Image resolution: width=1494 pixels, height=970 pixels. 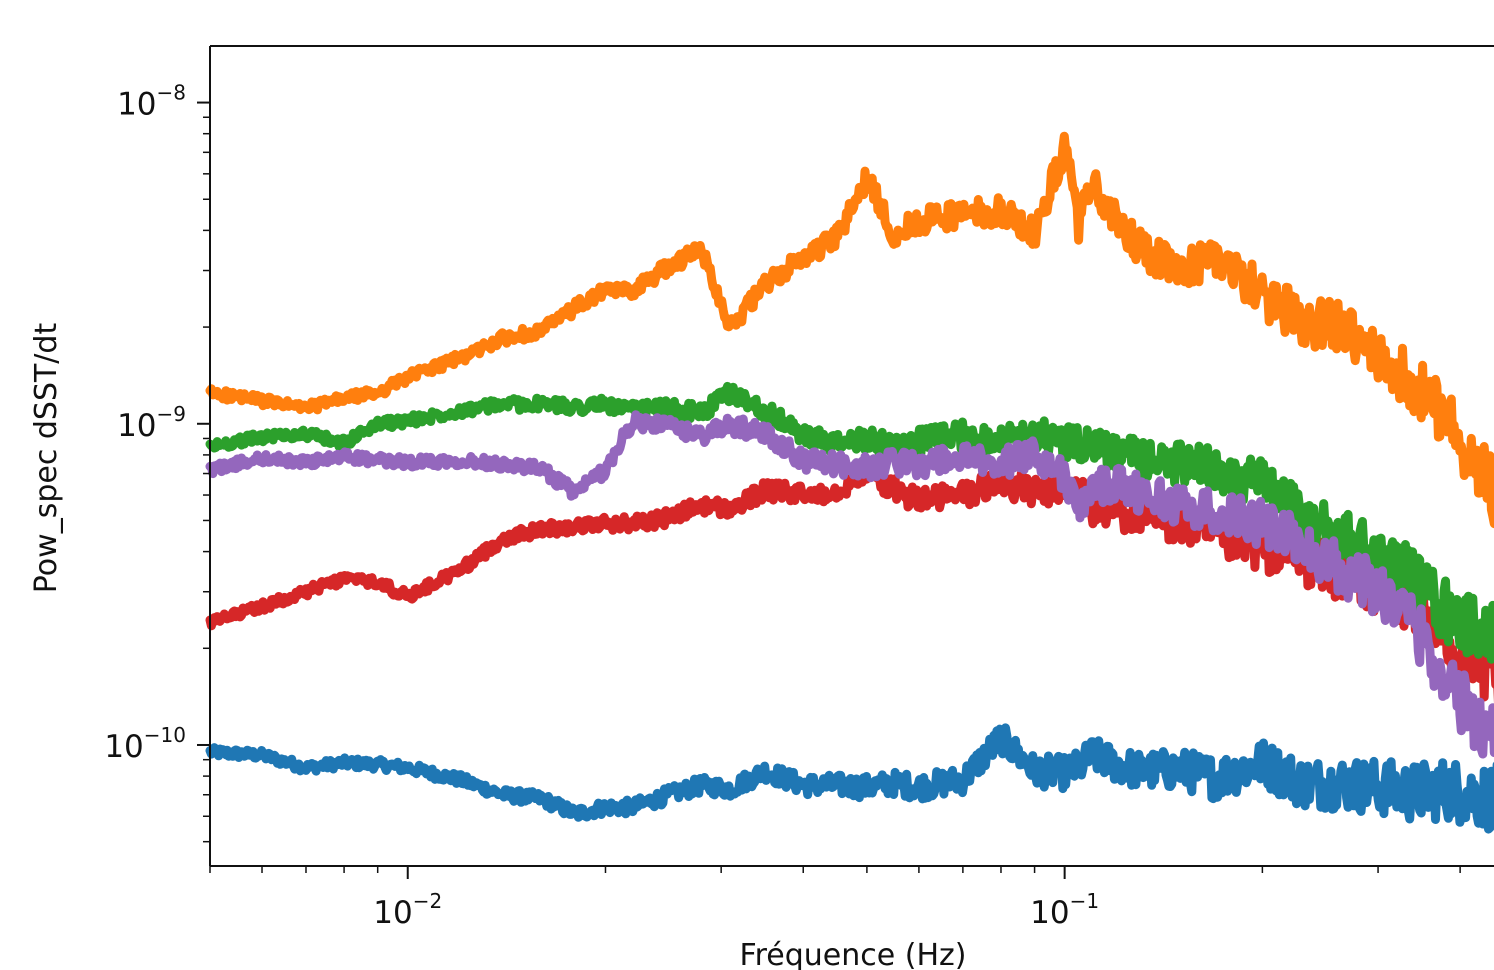 What do you see at coordinates (853, 954) in the screenshot?
I see `x-axis-label: Fréquence (Hz)` at bounding box center [853, 954].